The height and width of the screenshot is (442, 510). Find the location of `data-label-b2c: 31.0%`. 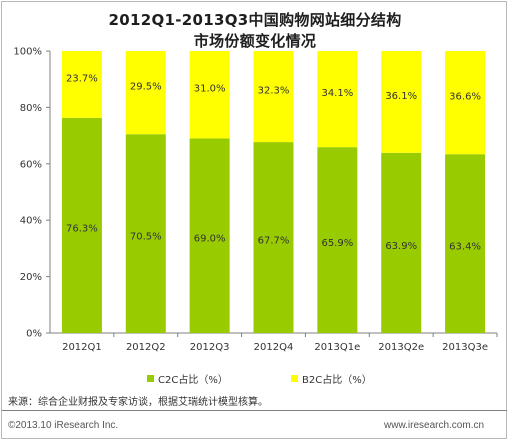

data-label-b2c: 31.0% is located at coordinates (210, 89).